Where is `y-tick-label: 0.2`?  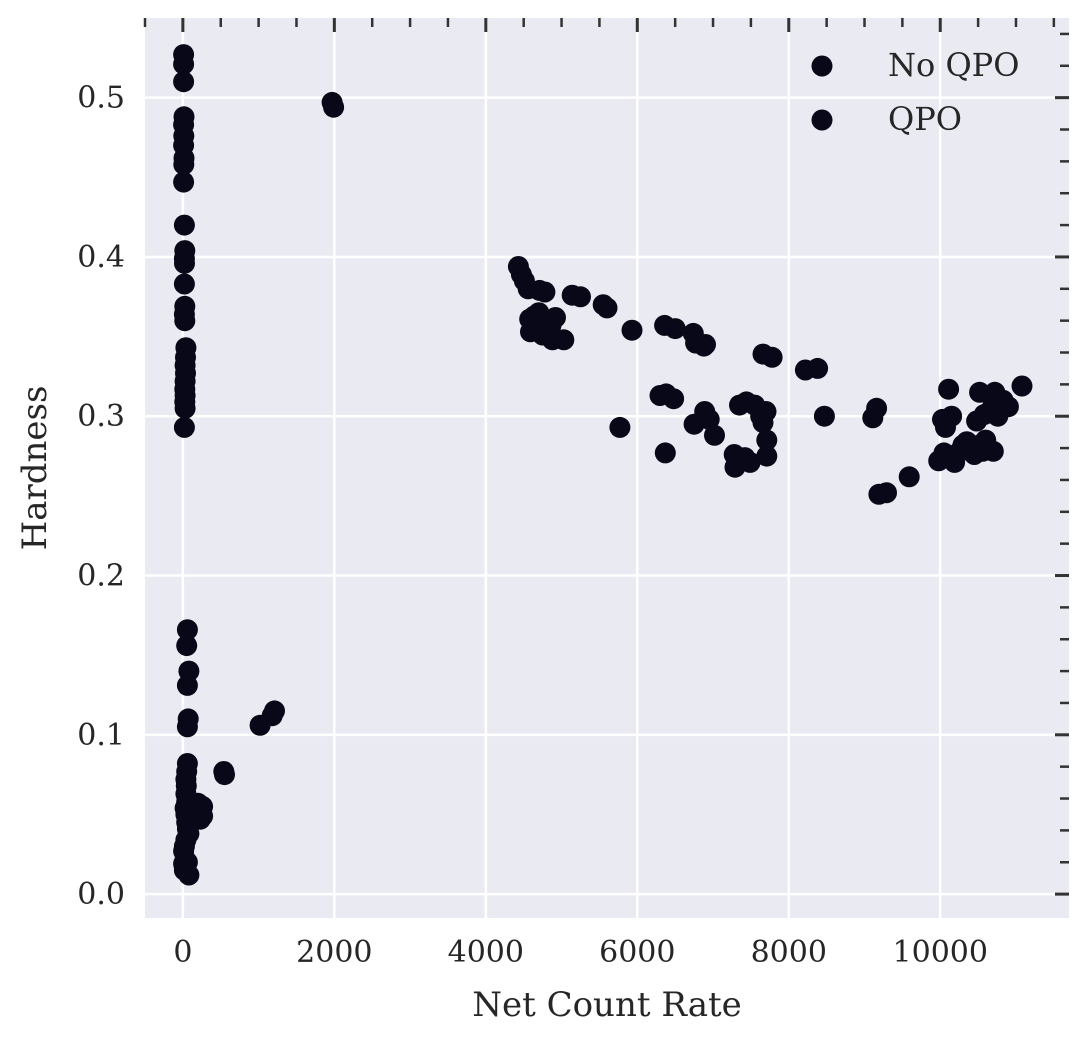 y-tick-label: 0.2 is located at coordinates (101, 576).